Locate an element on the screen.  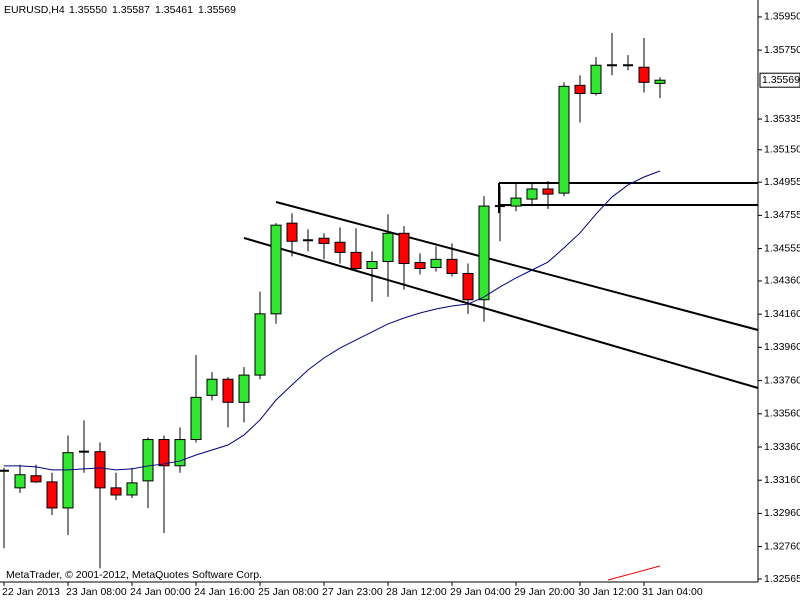
last-price-label: 1.35569 is located at coordinates (781, 80).